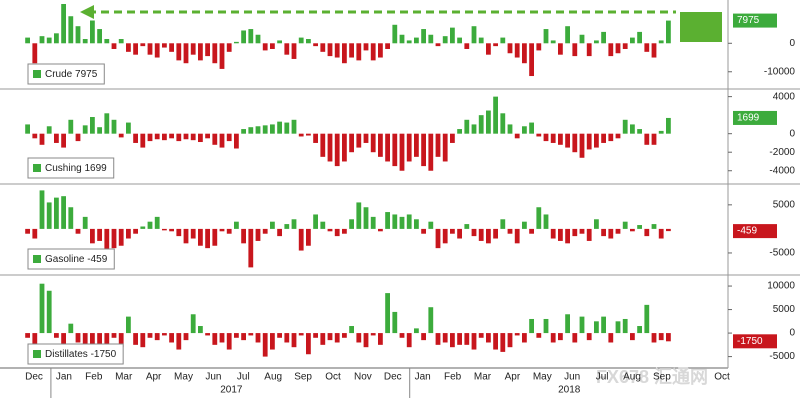  I want to click on x-tick-label: Oct, so click(333, 377).